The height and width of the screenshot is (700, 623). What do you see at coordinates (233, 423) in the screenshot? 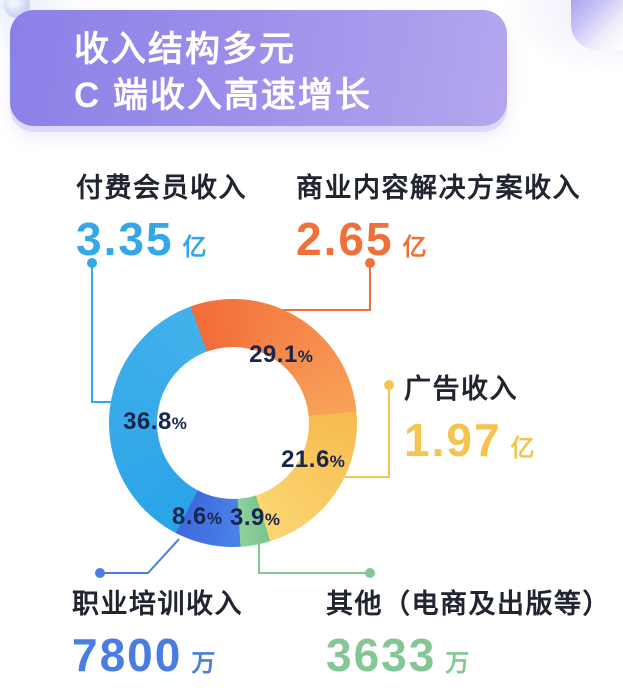
I see `donut-chart: 36.8% 29.1% 21.6% 3.9% 8.6%` at bounding box center [233, 423].